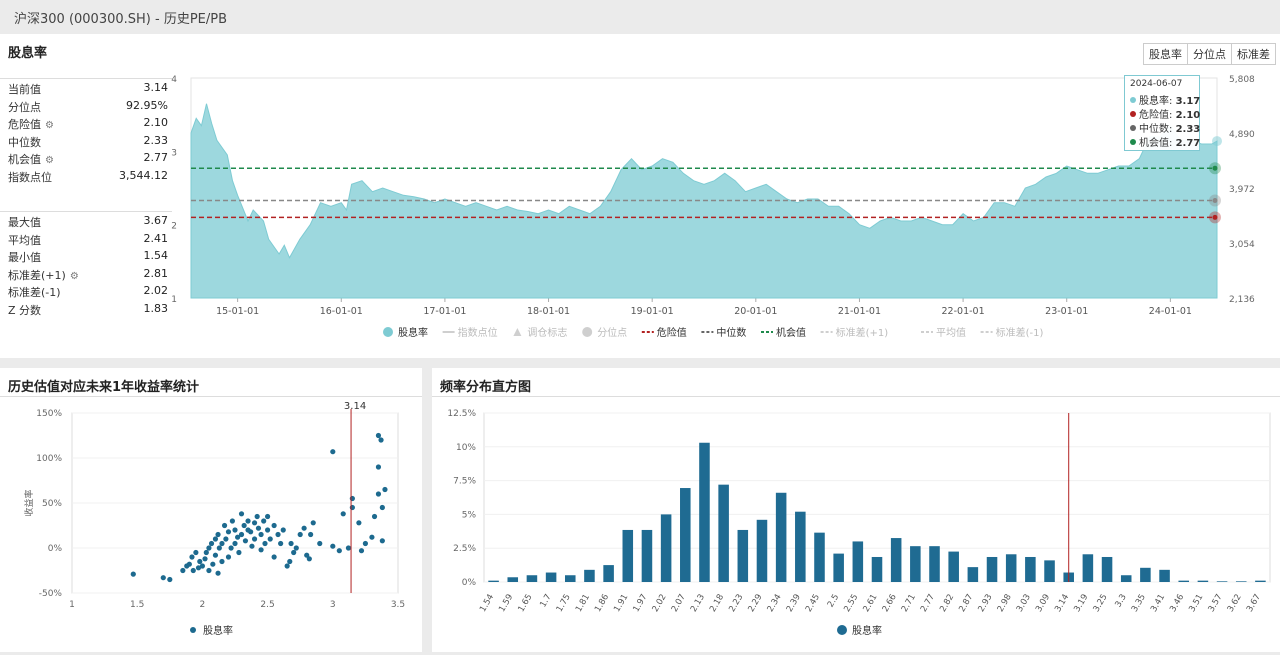 The image size is (1280, 655). I want to click on x-tick-label: 2.5, so click(833, 601).